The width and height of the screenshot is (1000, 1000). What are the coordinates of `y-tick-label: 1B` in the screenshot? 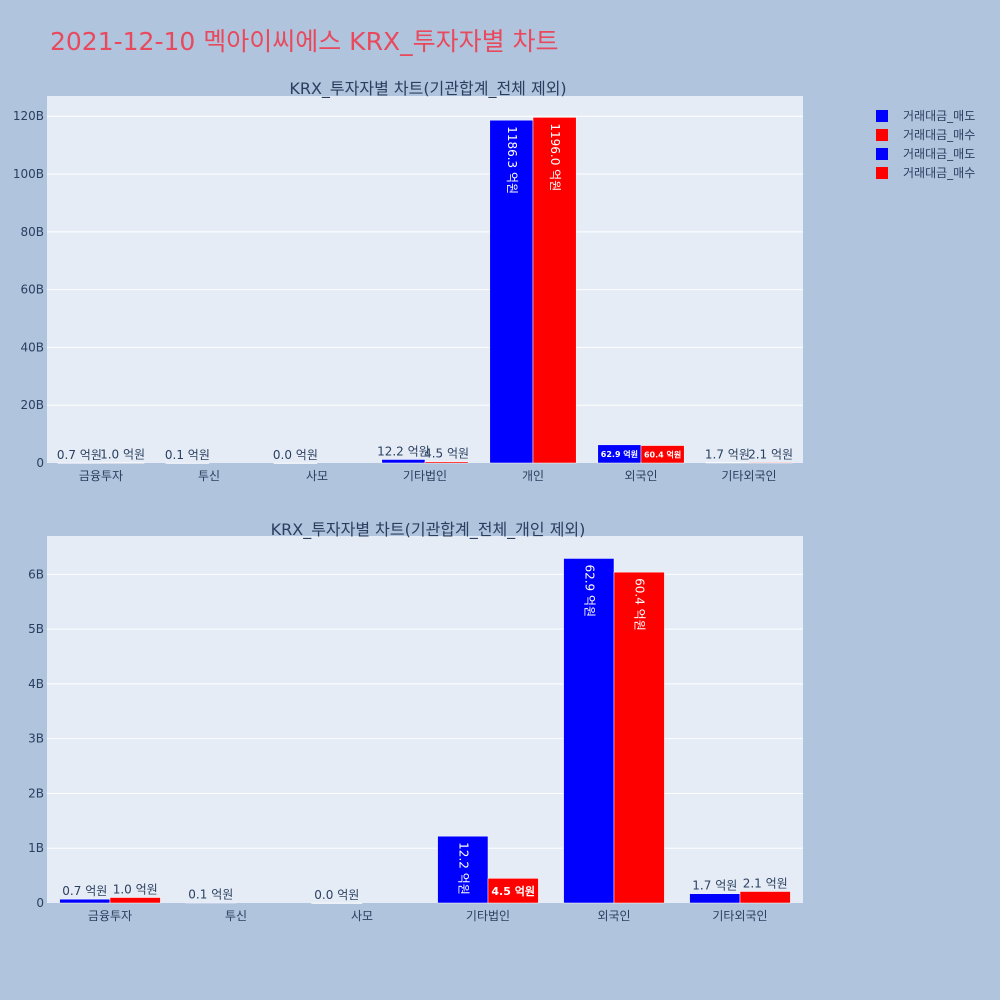 It's located at (36, 848).